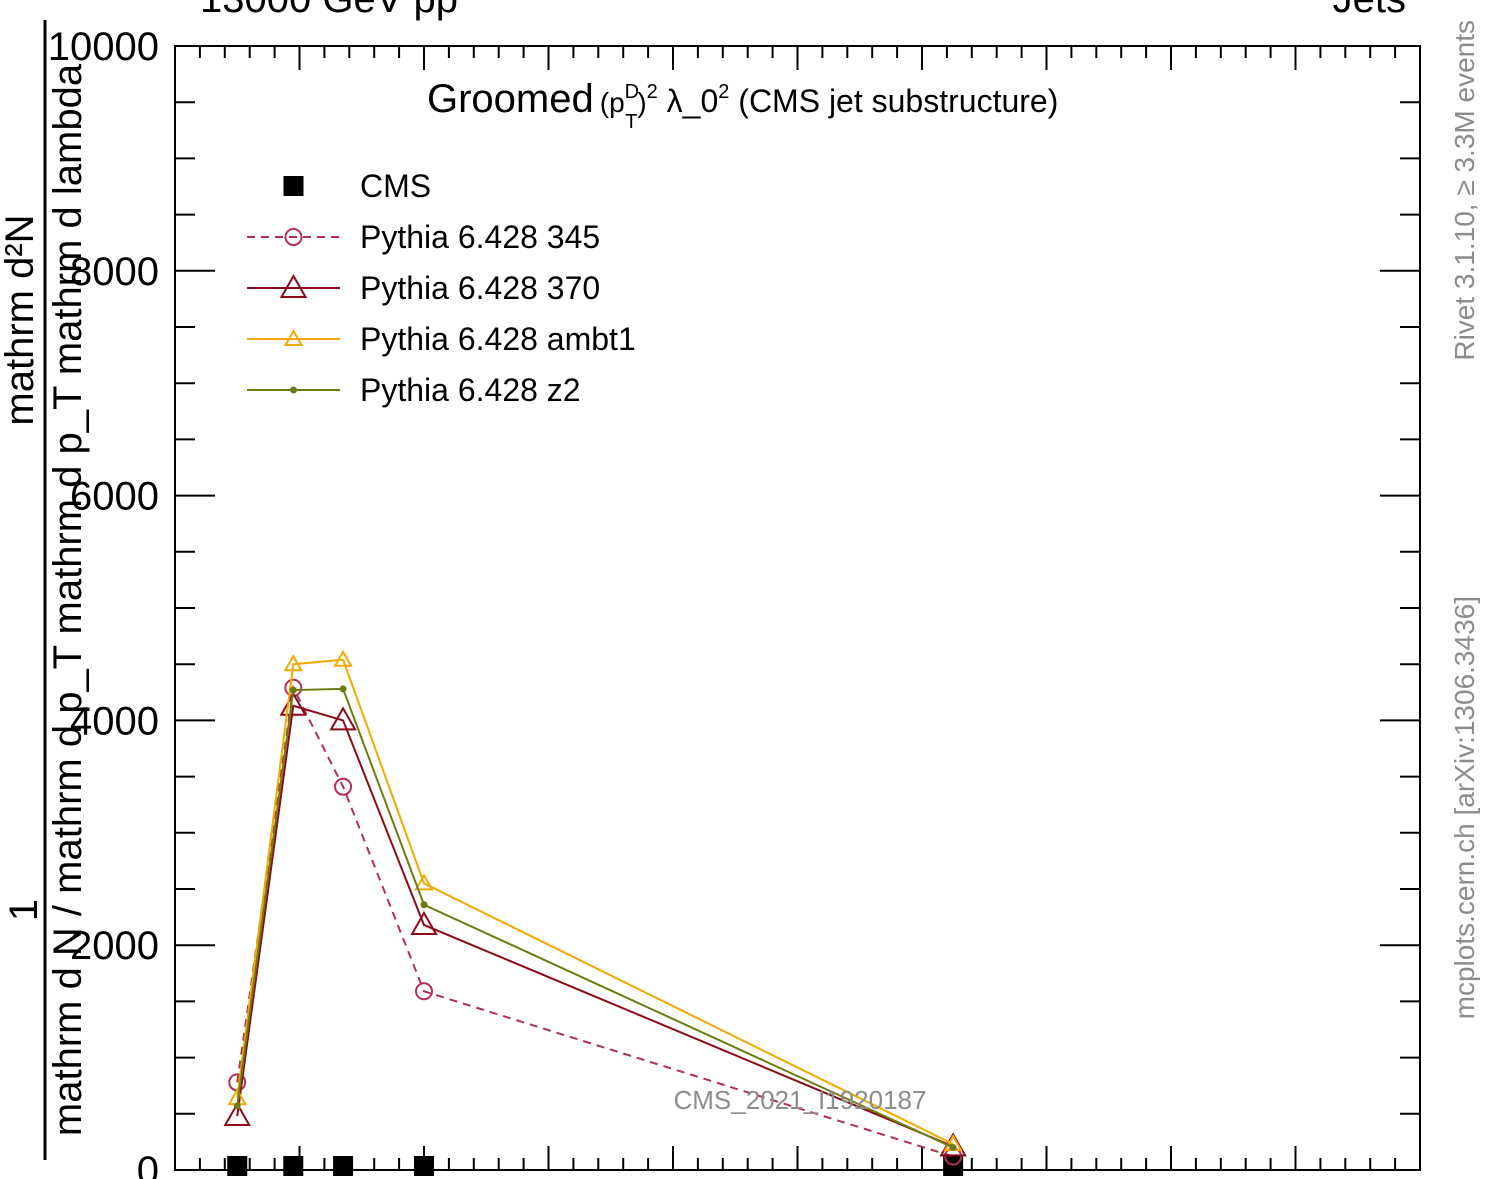 Image resolution: width=1507 pixels, height=1179 pixels. Describe the element at coordinates (114, 721) in the screenshot. I see `y-tick-label: 4000` at that location.